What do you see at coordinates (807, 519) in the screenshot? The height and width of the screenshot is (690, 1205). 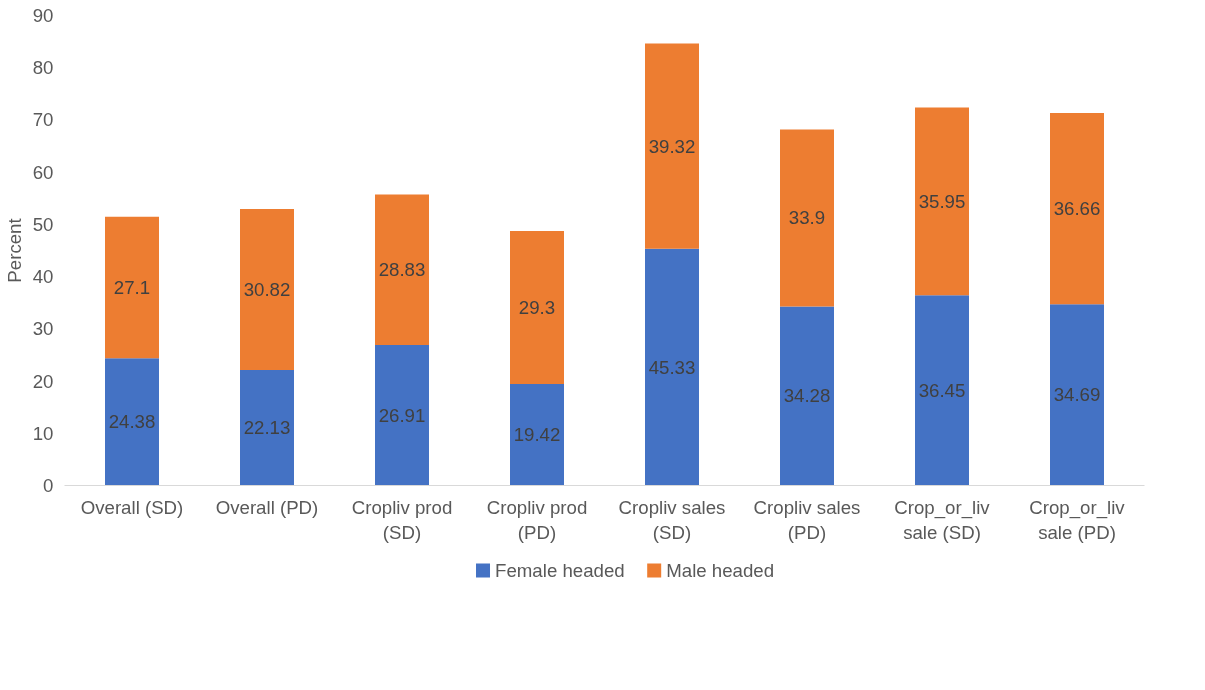 I see `x-tick-label: Cropliv sales (PD)` at bounding box center [807, 519].